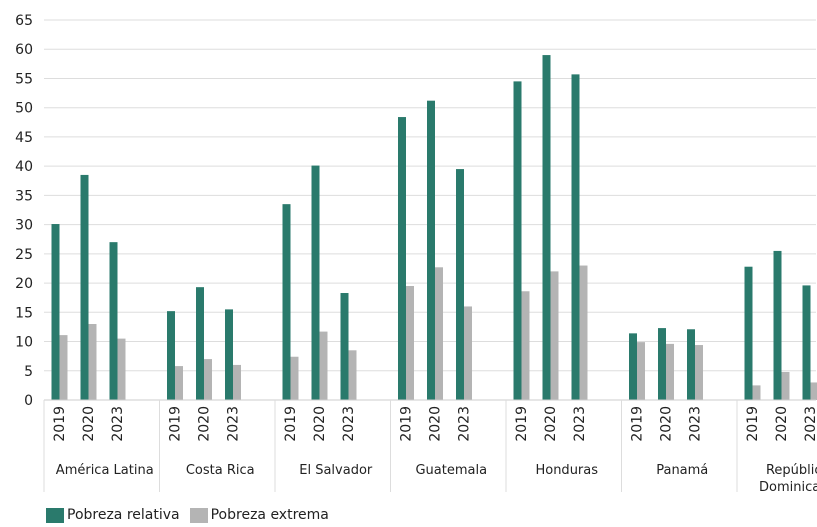 The width and height of the screenshot is (817, 527). What do you see at coordinates (123, 515) in the screenshot?
I see `legend-label-relative: Pobreza relativa` at bounding box center [123, 515].